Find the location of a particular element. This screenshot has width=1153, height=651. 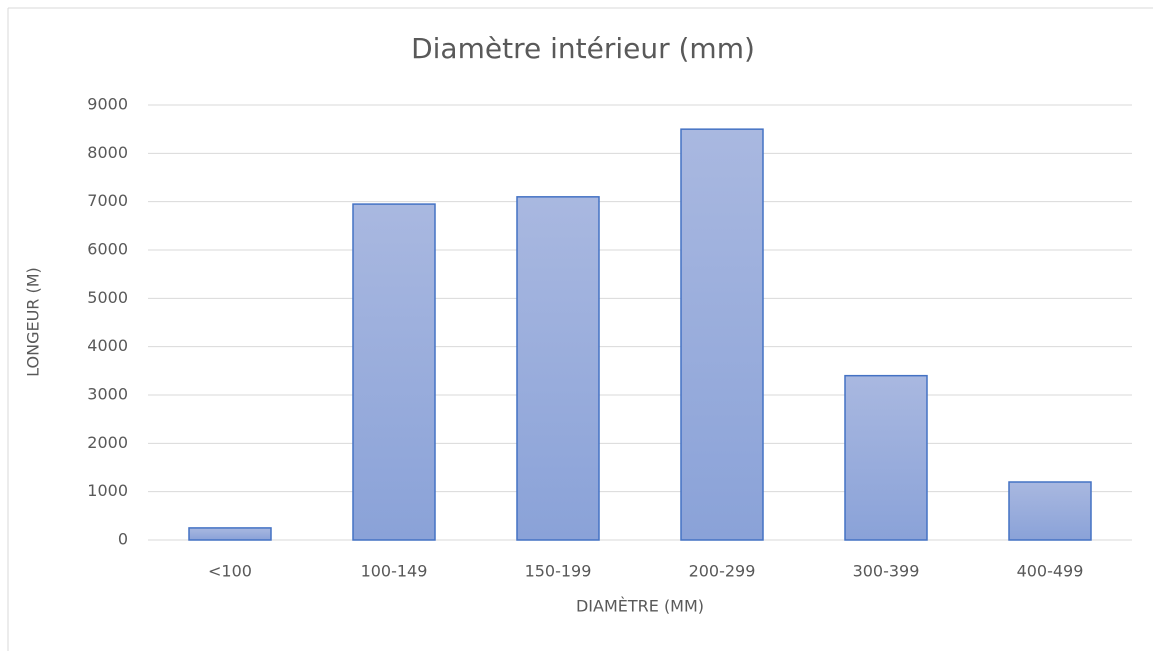

x-tick-label: 100-149 is located at coordinates (394, 571).